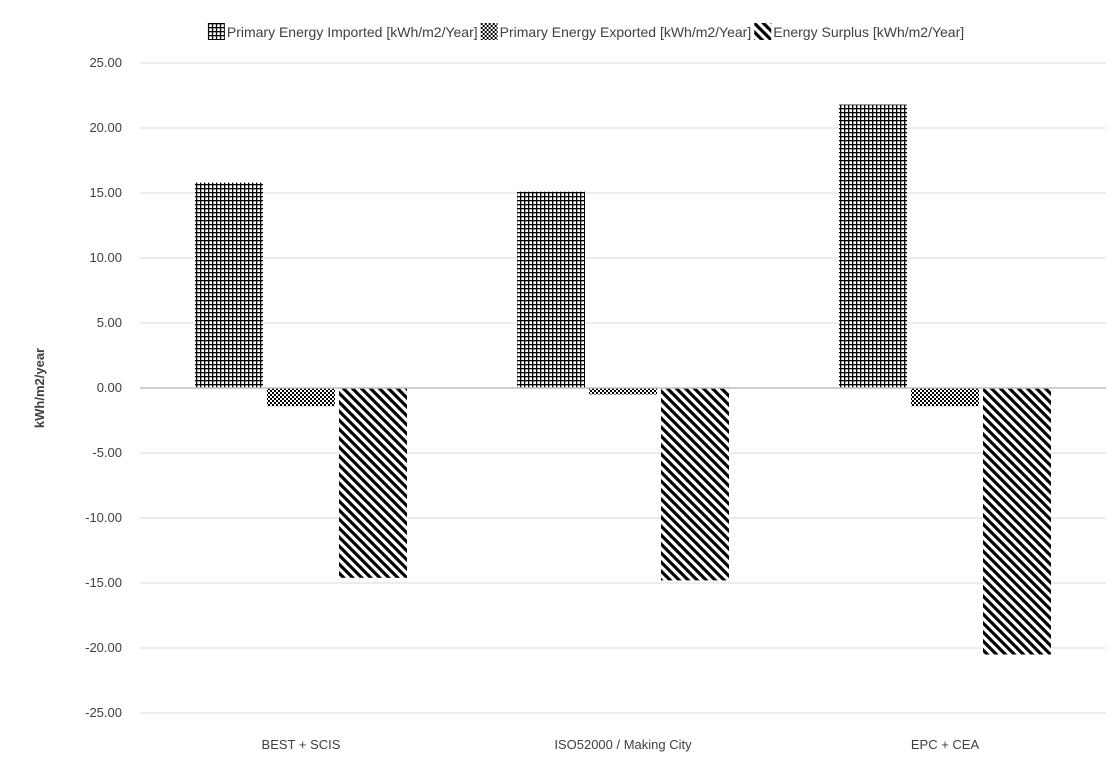 This screenshot has height=762, width=1116. I want to click on y-axis-title: kWh/m2/year, so click(39, 388).